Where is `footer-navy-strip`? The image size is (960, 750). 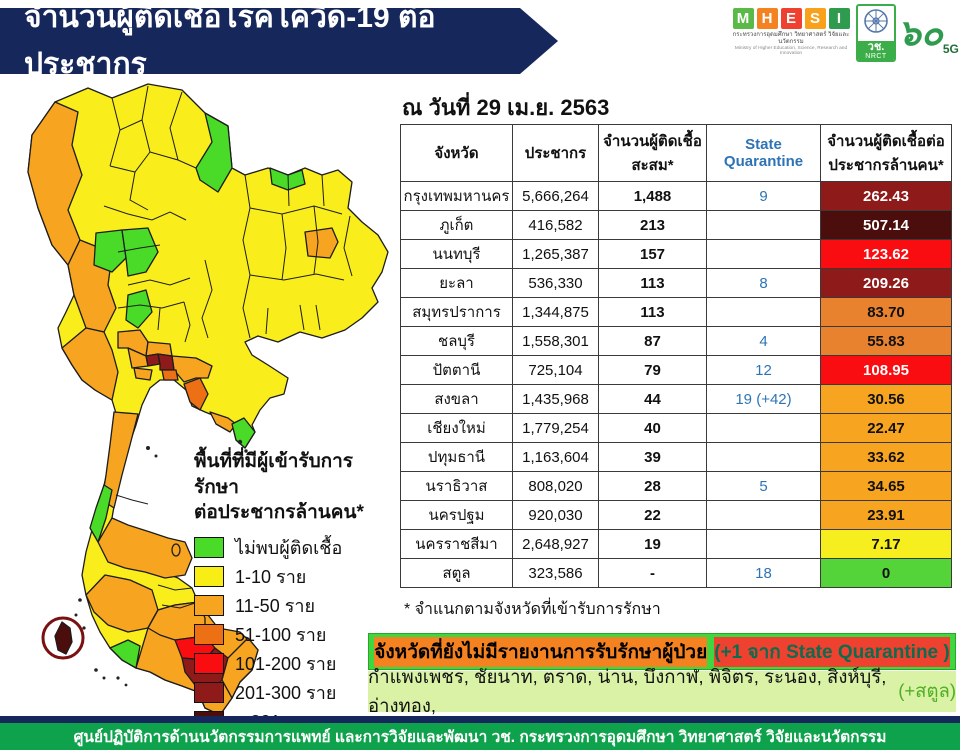
footer-navy-strip is located at coordinates (480, 719).